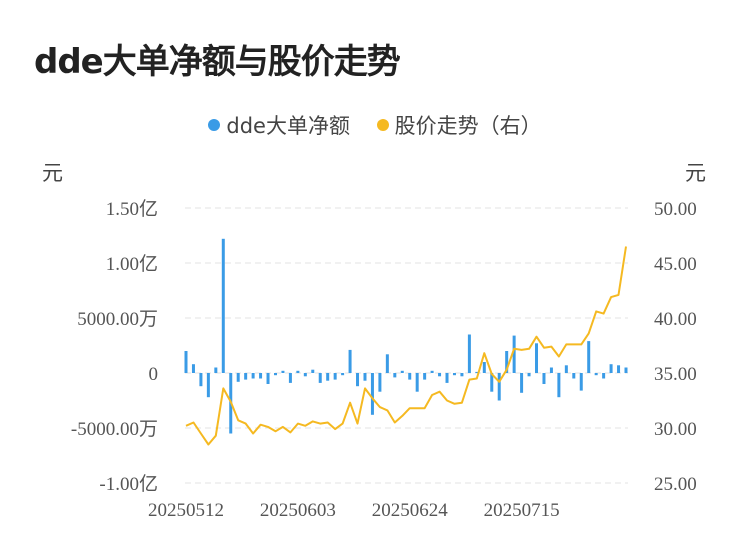 The height and width of the screenshot is (558, 750). I want to click on legend-item-line: 股价走势（右）, so click(459, 125).